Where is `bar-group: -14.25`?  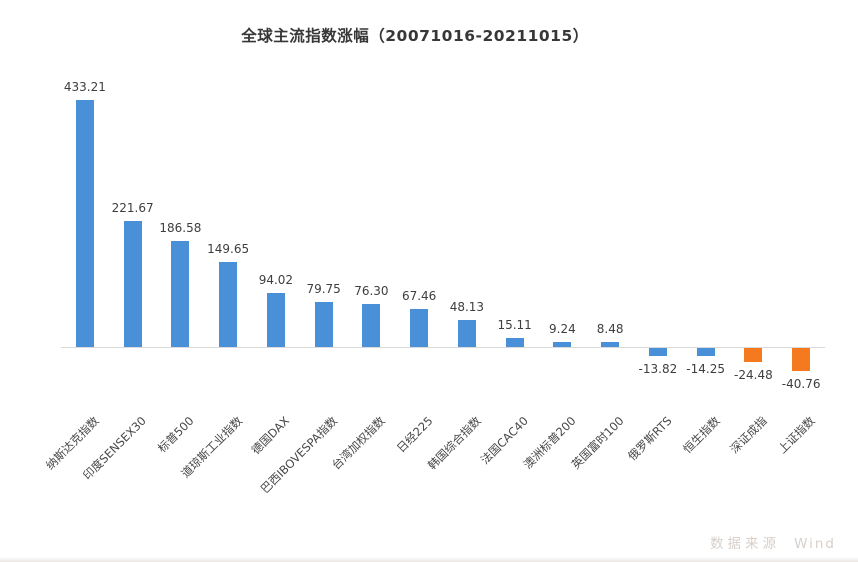 bar-group: -14.25 is located at coordinates (706, 232).